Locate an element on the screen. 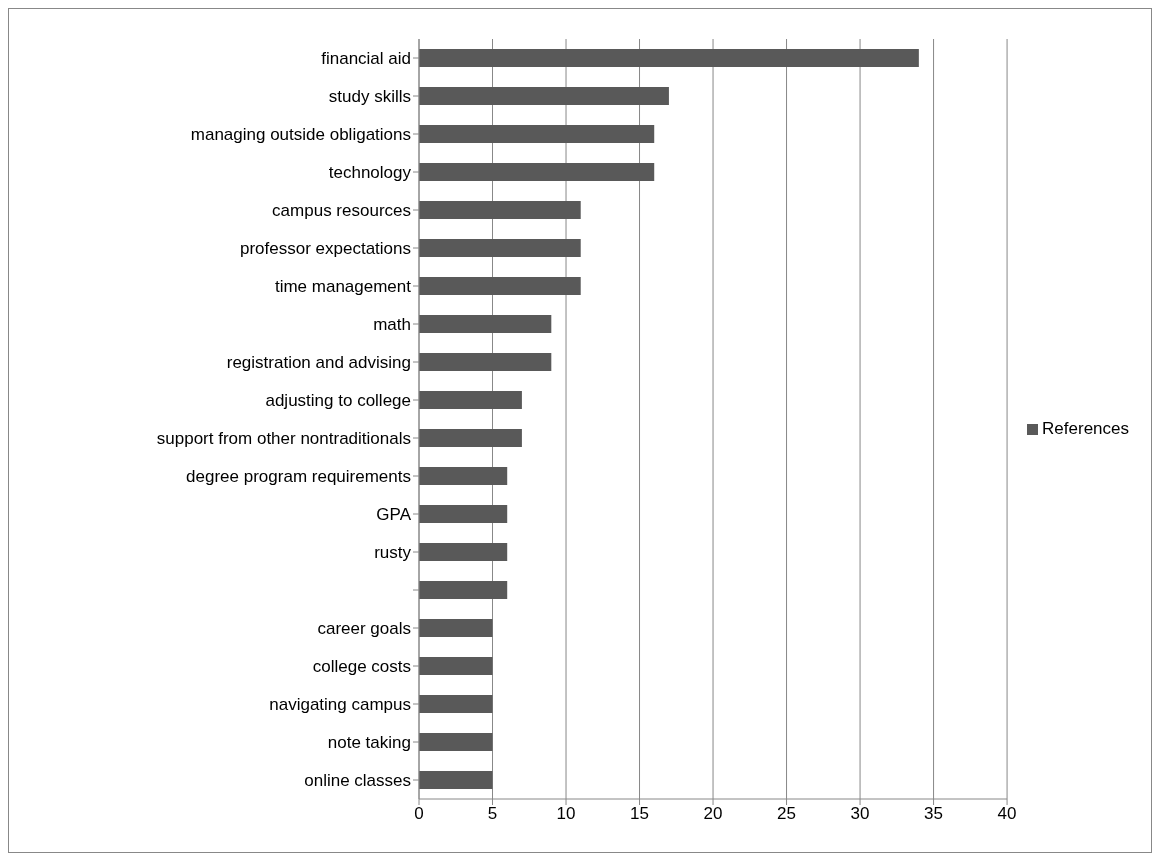 This screenshot has height=861, width=1160. y-tick-label: professor expectations is located at coordinates (325, 249).